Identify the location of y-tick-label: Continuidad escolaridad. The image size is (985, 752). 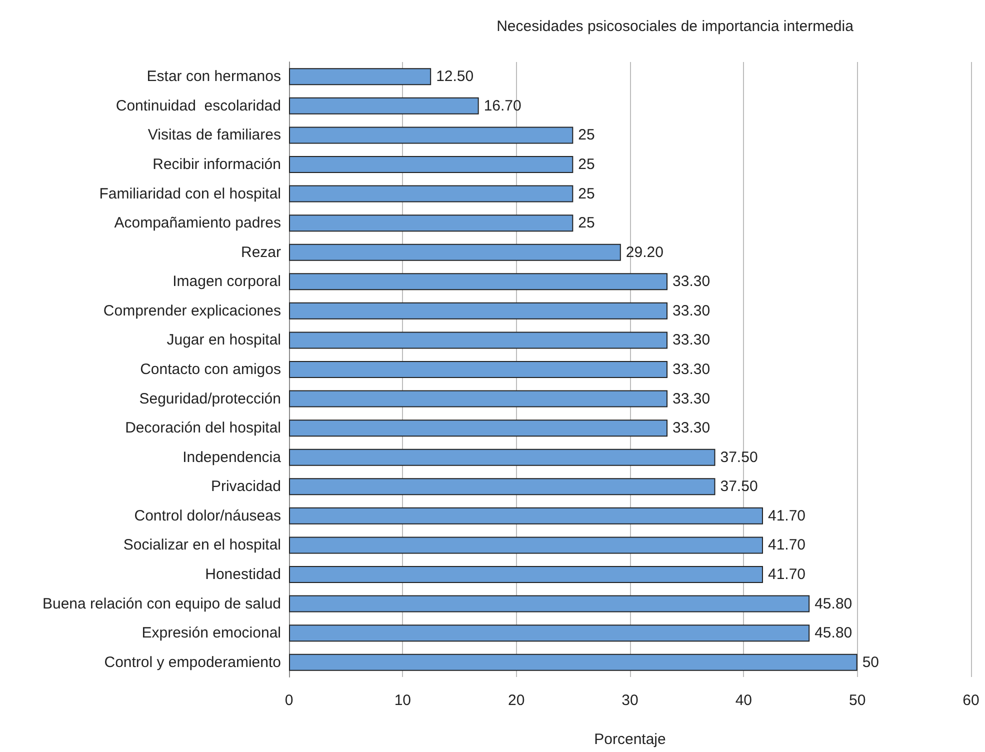
(198, 105).